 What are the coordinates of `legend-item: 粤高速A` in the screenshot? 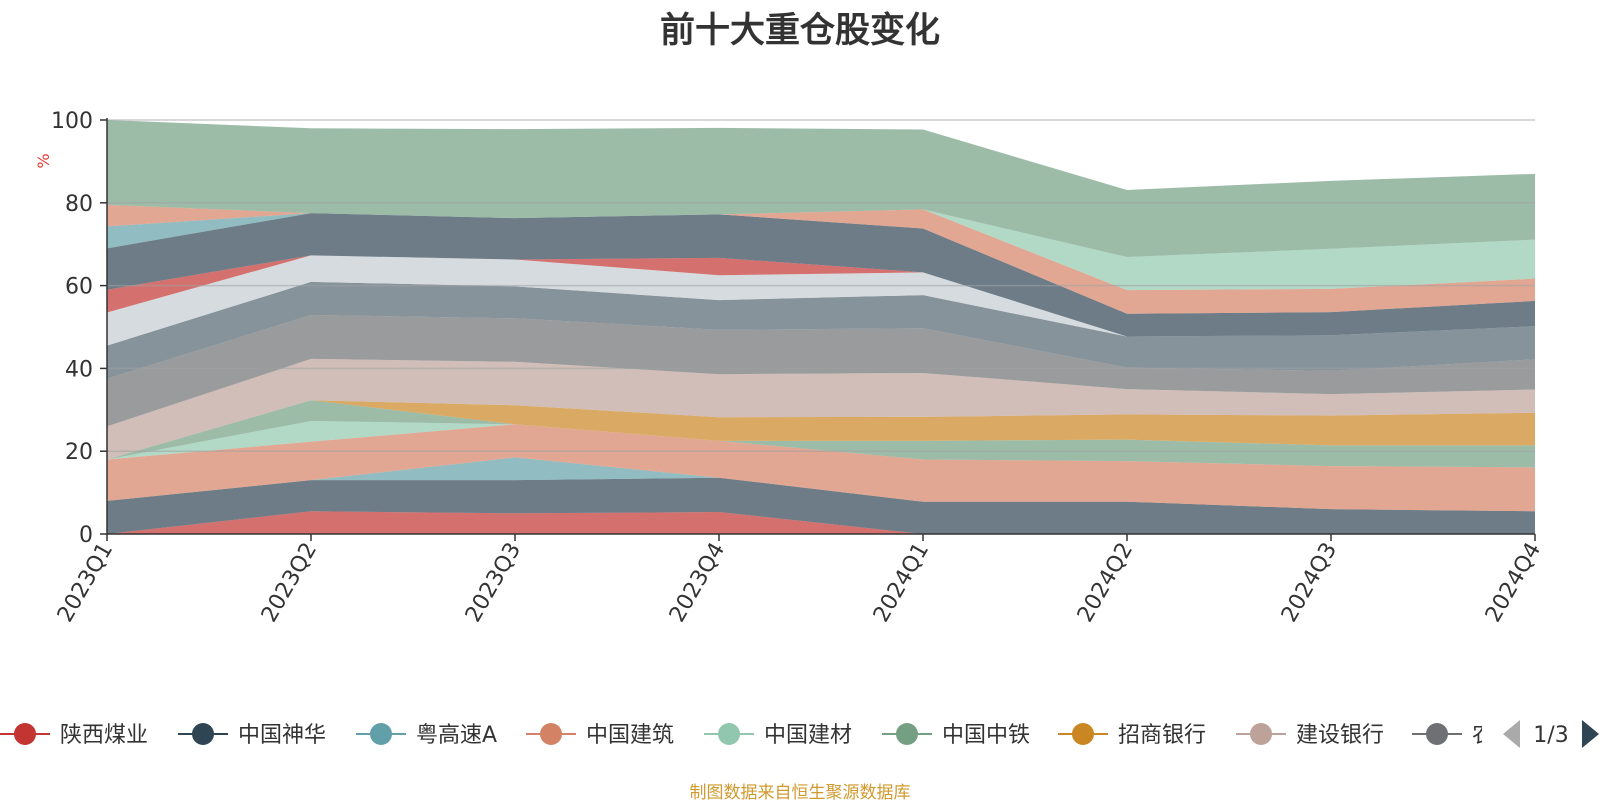 It's located at (426, 735).